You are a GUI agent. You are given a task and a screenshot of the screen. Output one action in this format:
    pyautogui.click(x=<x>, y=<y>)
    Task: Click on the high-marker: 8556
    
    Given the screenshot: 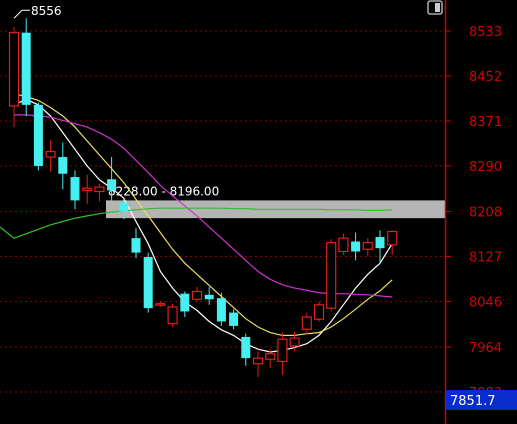 What is the action you would take?
    pyautogui.click(x=37, y=11)
    